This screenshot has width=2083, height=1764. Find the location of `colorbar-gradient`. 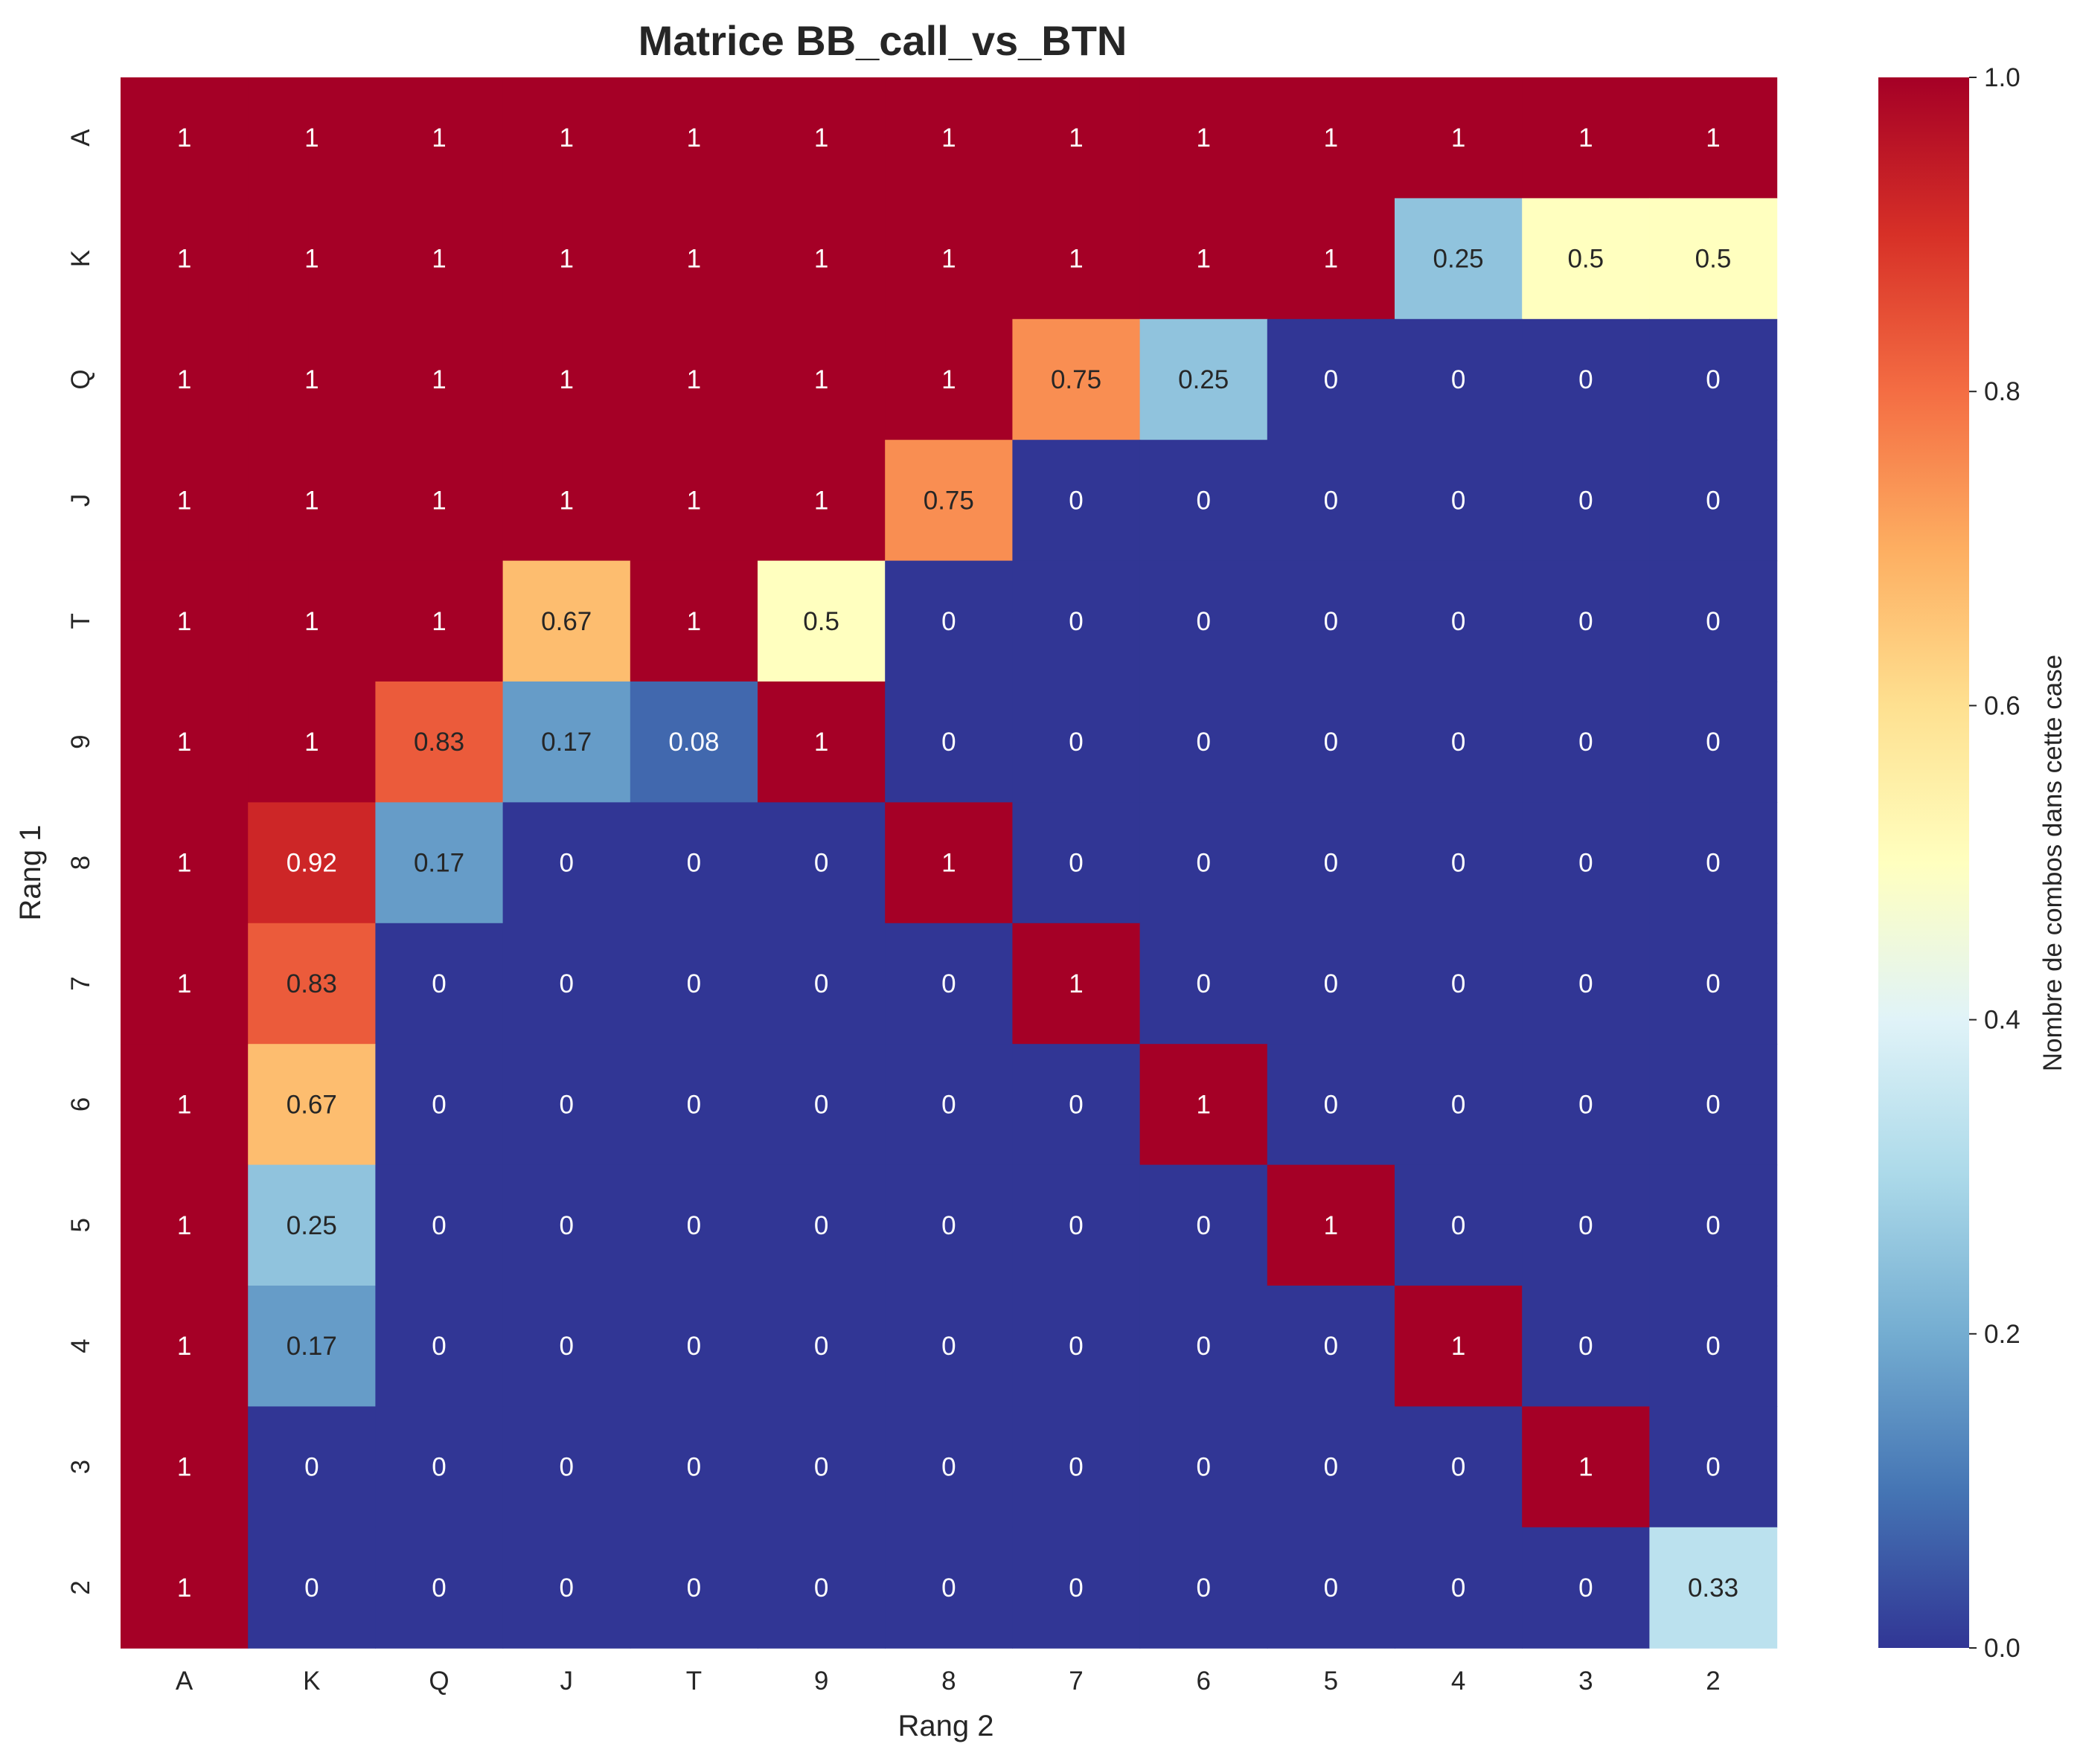

colorbar-gradient is located at coordinates (1923, 862).